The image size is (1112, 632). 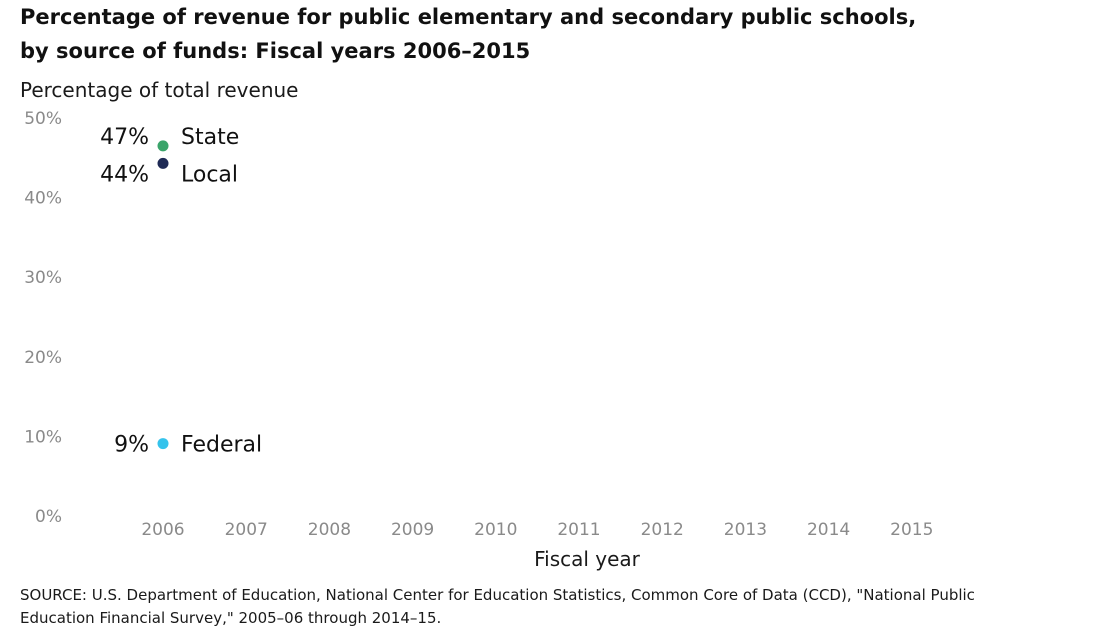 What do you see at coordinates (662, 530) in the screenshot?
I see `x-tick-label: 2012` at bounding box center [662, 530].